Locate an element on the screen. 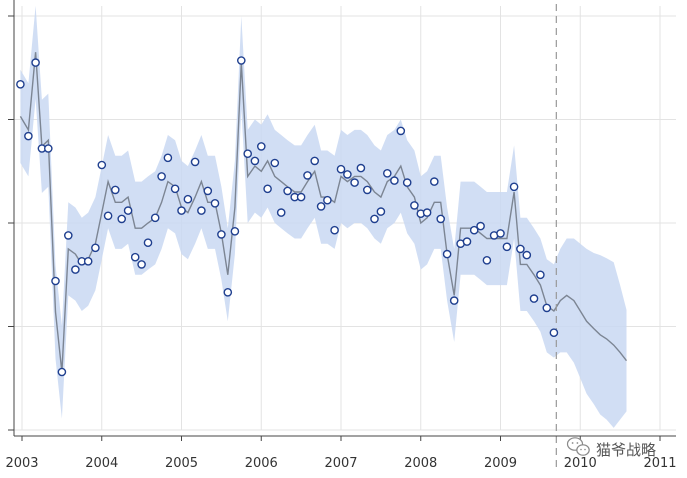 The width and height of the screenshot is (687, 478). watermark: 猫爷战略 is located at coordinates (611, 448).